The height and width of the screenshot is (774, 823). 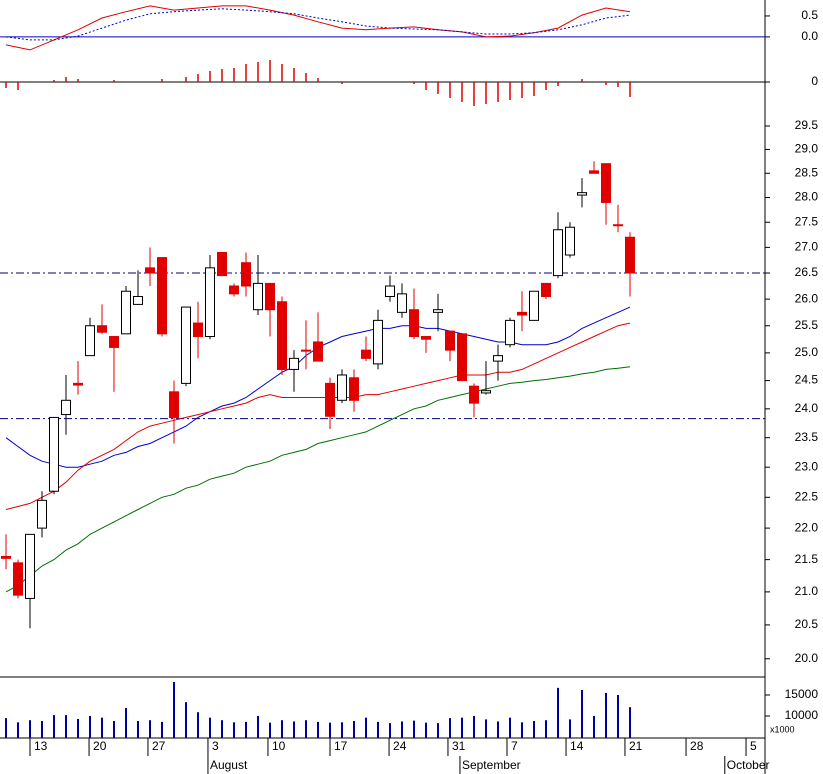 I want to click on y-tick-label: 23.0, so click(x=807, y=466).